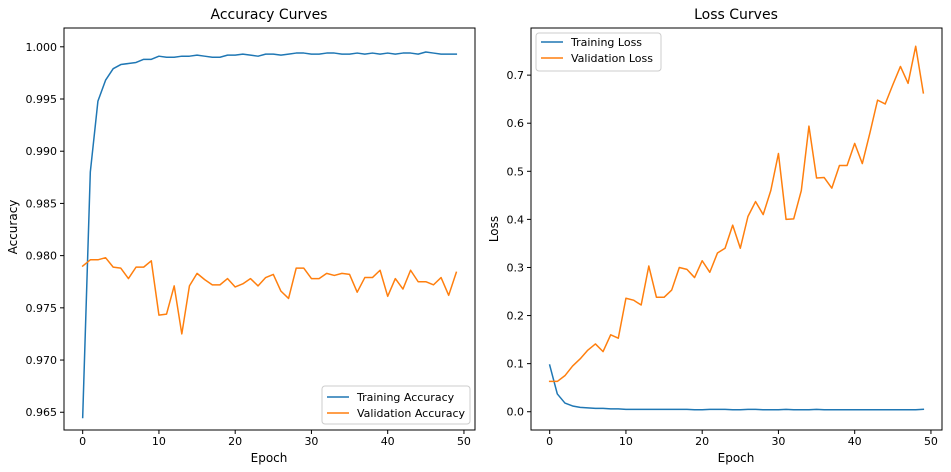 The image size is (951, 472). Describe the element at coordinates (42, 47) in the screenshot. I see `y-tick-label: 1.000` at that location.